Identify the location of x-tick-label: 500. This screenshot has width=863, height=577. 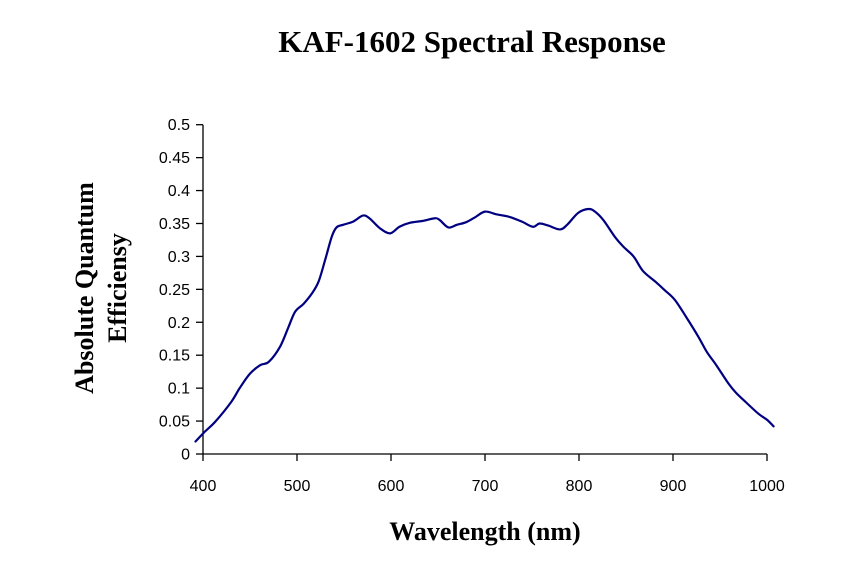
(297, 486).